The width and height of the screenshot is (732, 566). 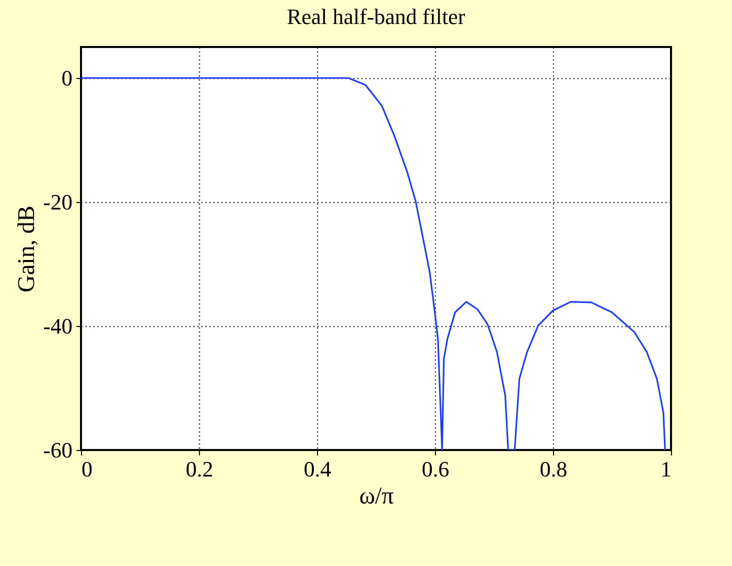 I want to click on y-axis-title: Gain, dB, so click(x=27, y=249).